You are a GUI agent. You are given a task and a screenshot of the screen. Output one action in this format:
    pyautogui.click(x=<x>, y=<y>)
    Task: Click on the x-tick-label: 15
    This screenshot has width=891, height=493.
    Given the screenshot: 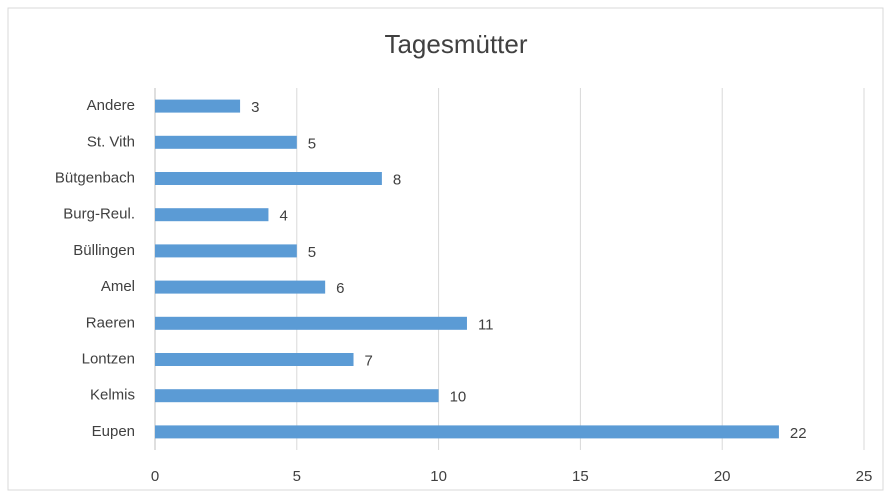 What is the action you would take?
    pyautogui.click(x=580, y=476)
    